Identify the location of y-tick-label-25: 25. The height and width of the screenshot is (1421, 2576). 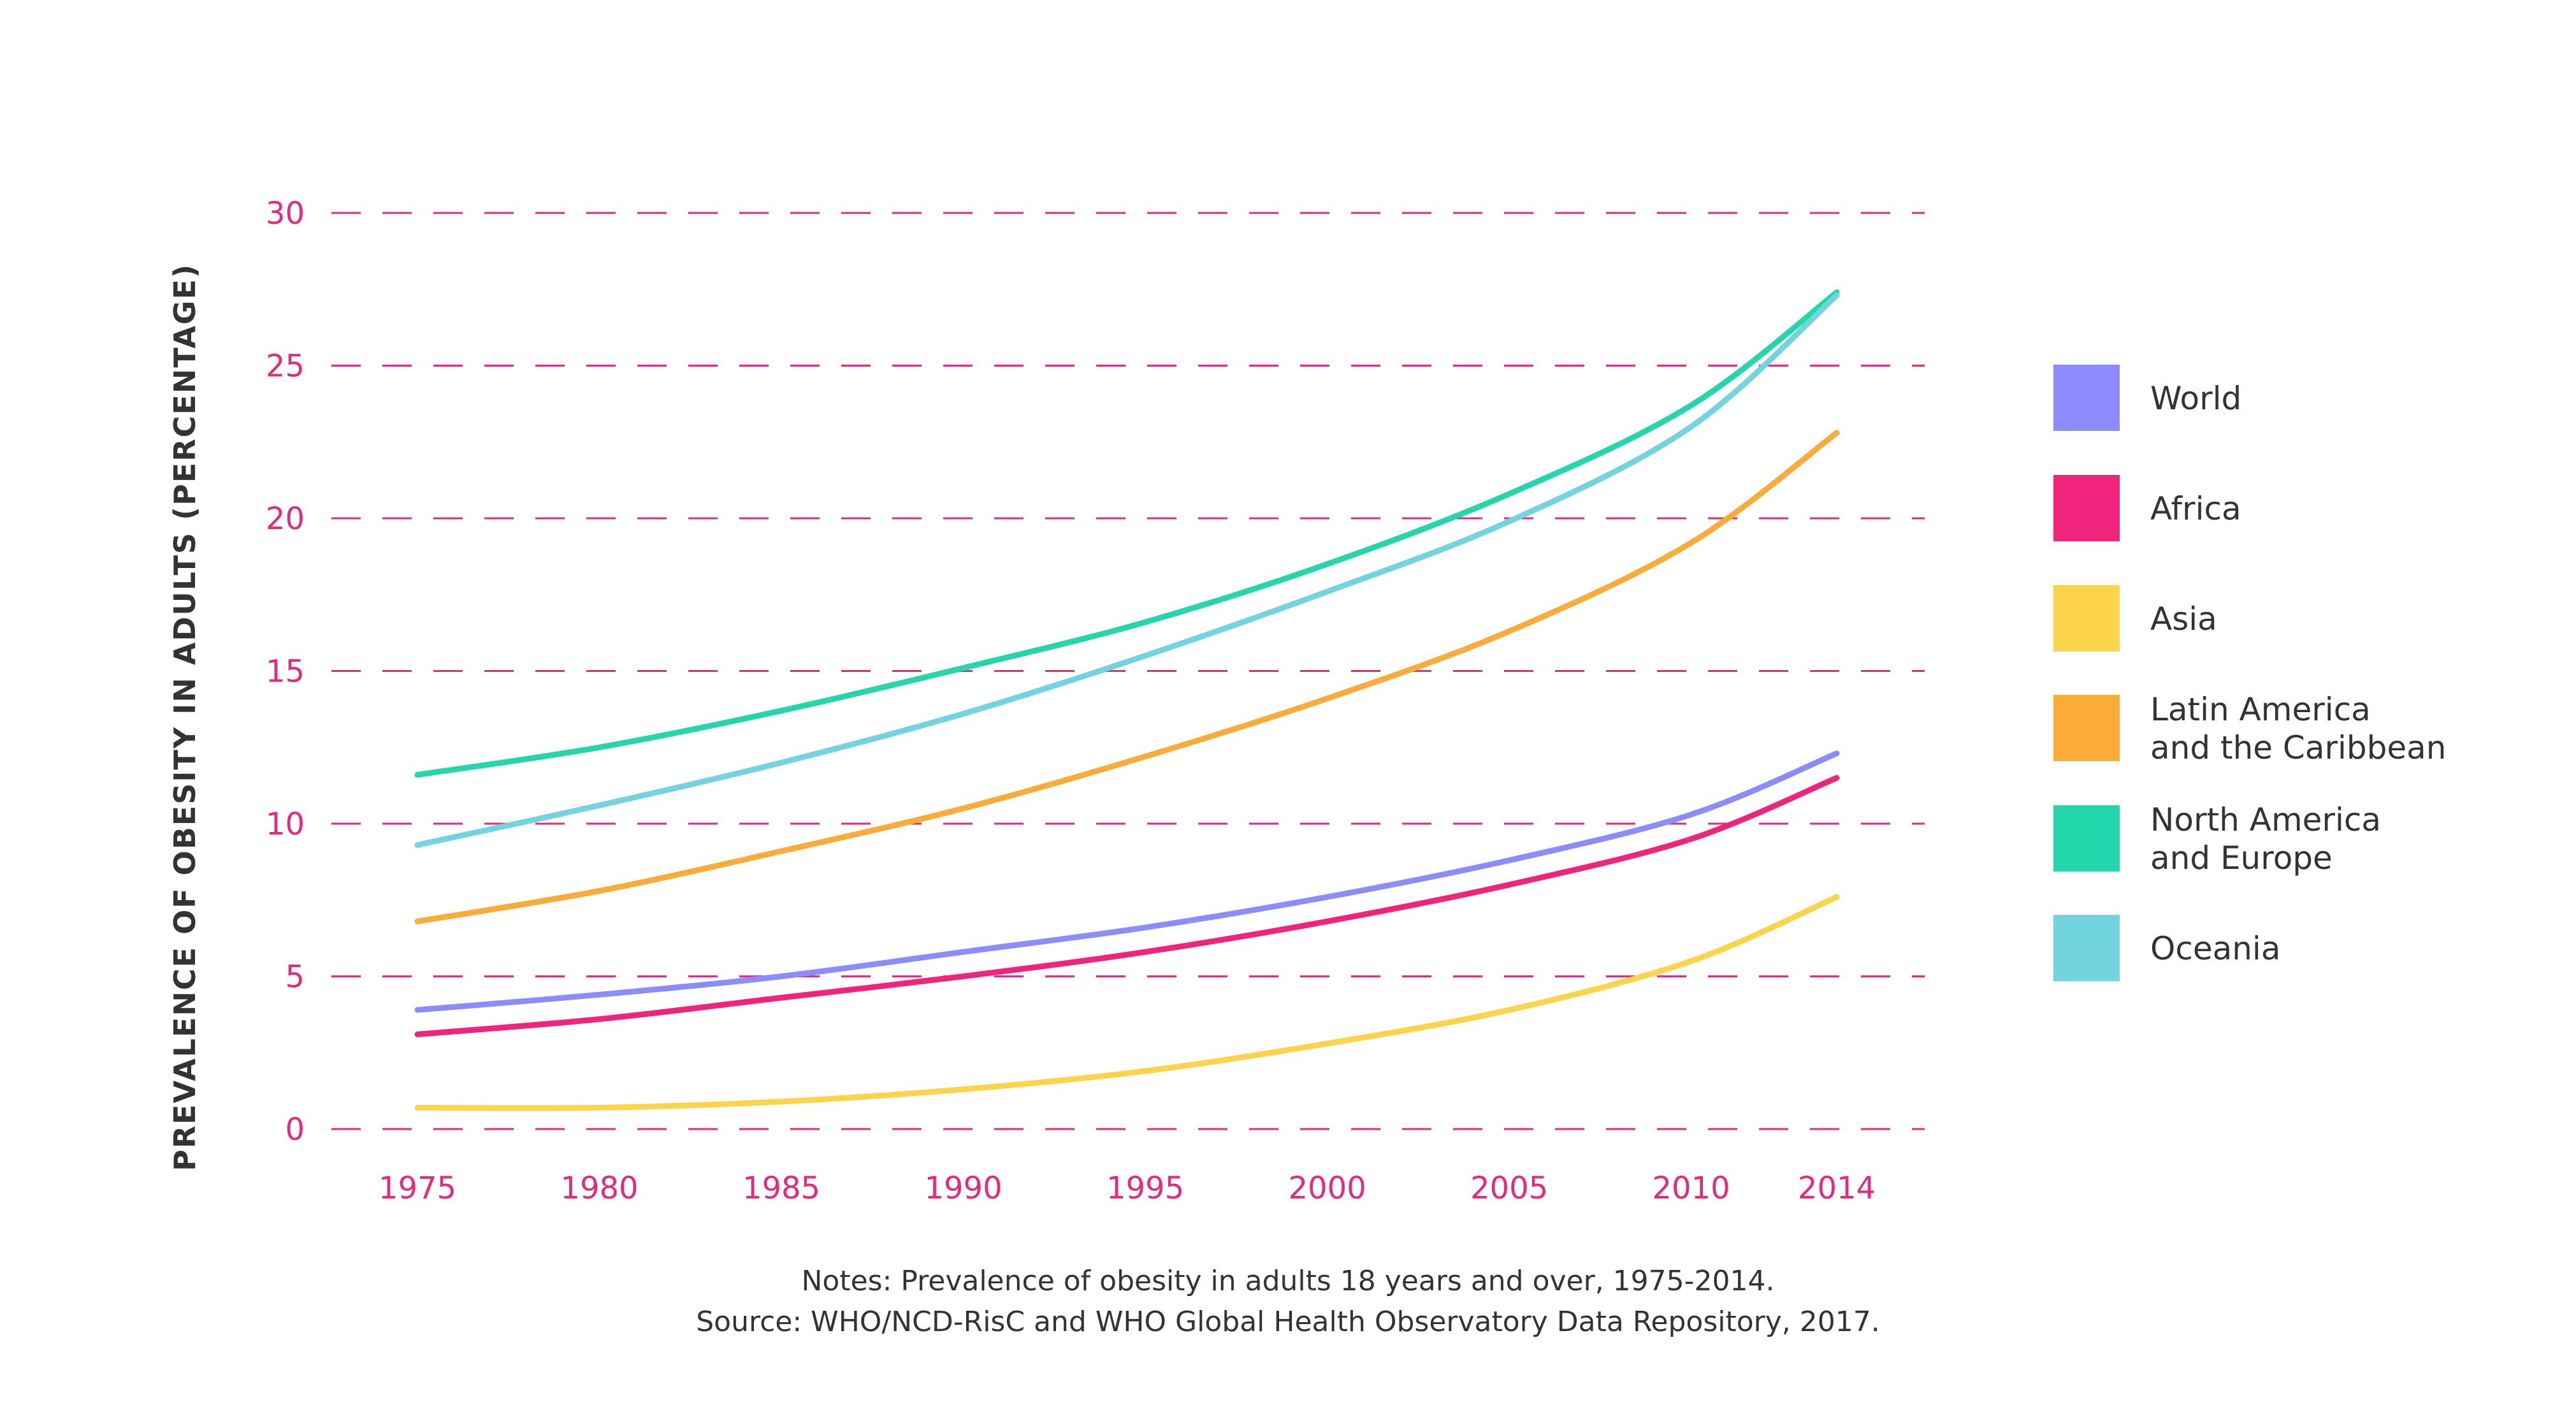
(285, 366).